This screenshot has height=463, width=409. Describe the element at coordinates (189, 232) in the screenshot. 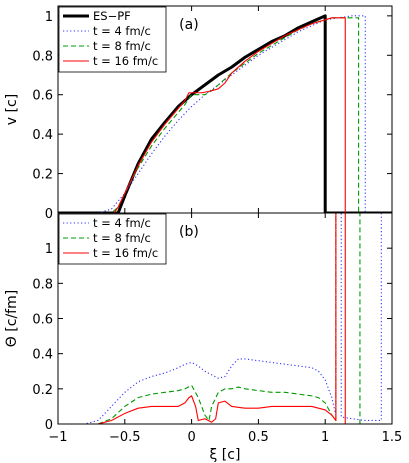

I see `panel-label: (b)` at that location.